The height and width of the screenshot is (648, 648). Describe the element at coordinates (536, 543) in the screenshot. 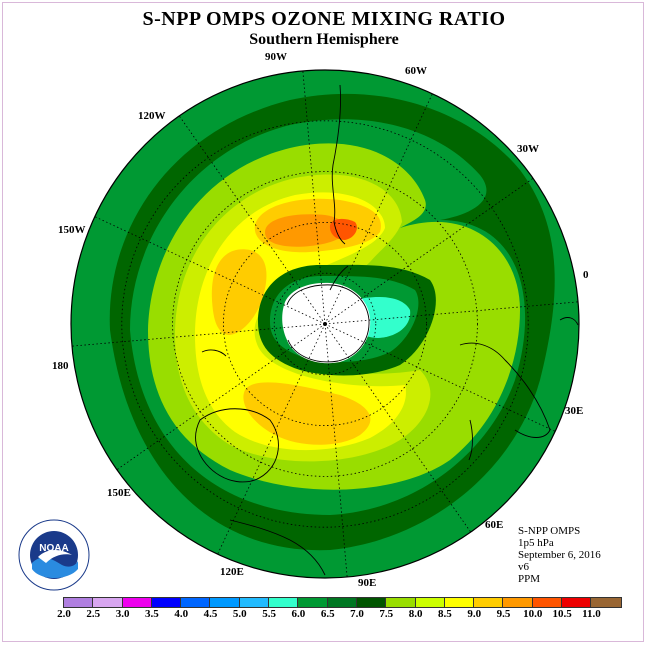

I see `info-level: 1p5 hPa` at that location.